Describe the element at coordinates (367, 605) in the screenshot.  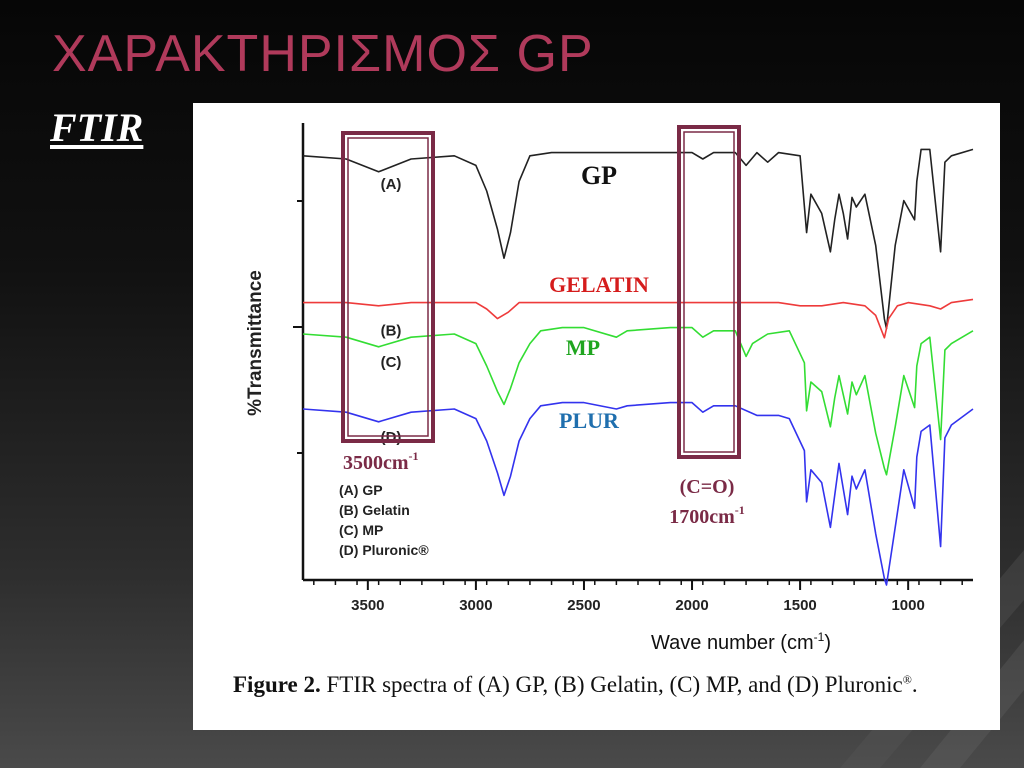
I see `x-tick-label-3500: 3500` at that location.